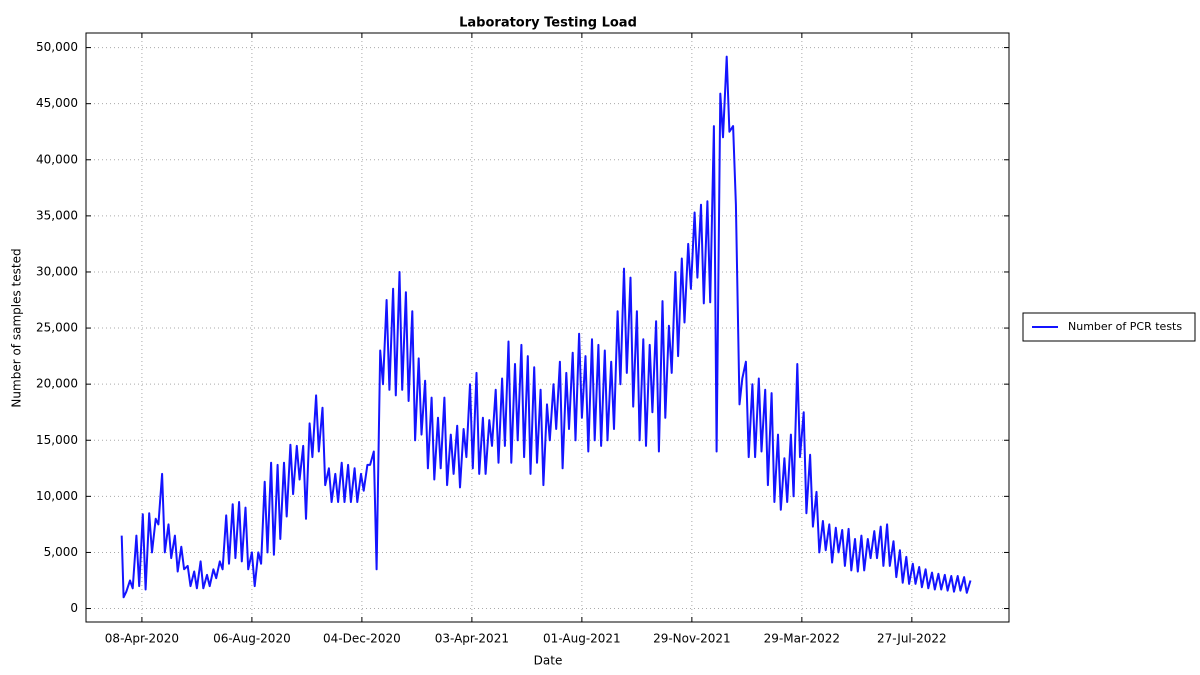 The height and width of the screenshot is (675, 1200). Describe the element at coordinates (57, 328) in the screenshot. I see `y-tick-label: 25,000` at that location.